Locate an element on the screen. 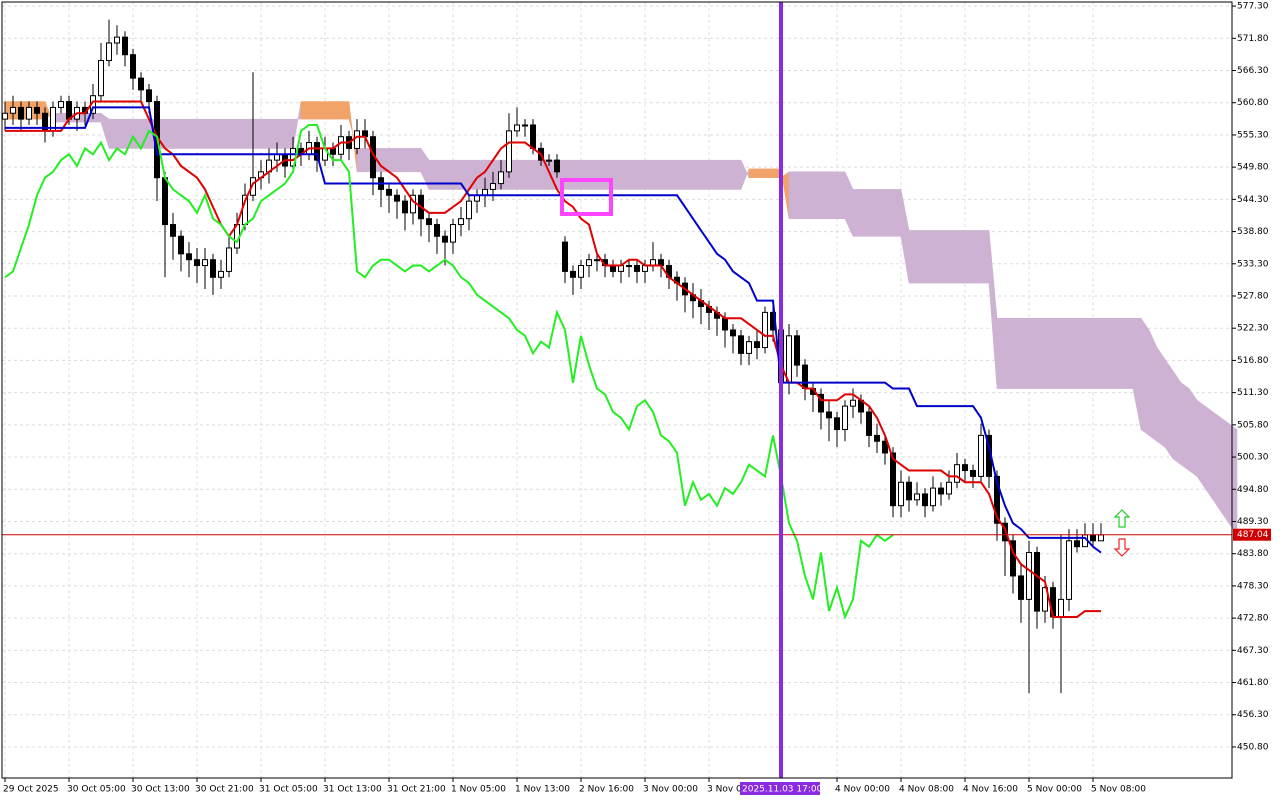 Image resolution: width=1280 pixels, height=800 pixels. y-tick-label: 467.30 is located at coordinates (1253, 651).